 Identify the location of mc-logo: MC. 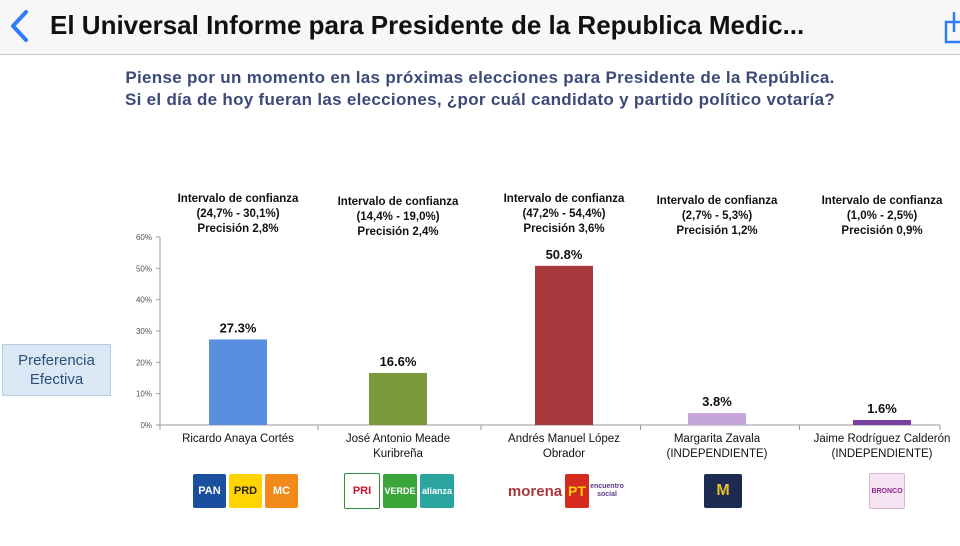
(281, 491).